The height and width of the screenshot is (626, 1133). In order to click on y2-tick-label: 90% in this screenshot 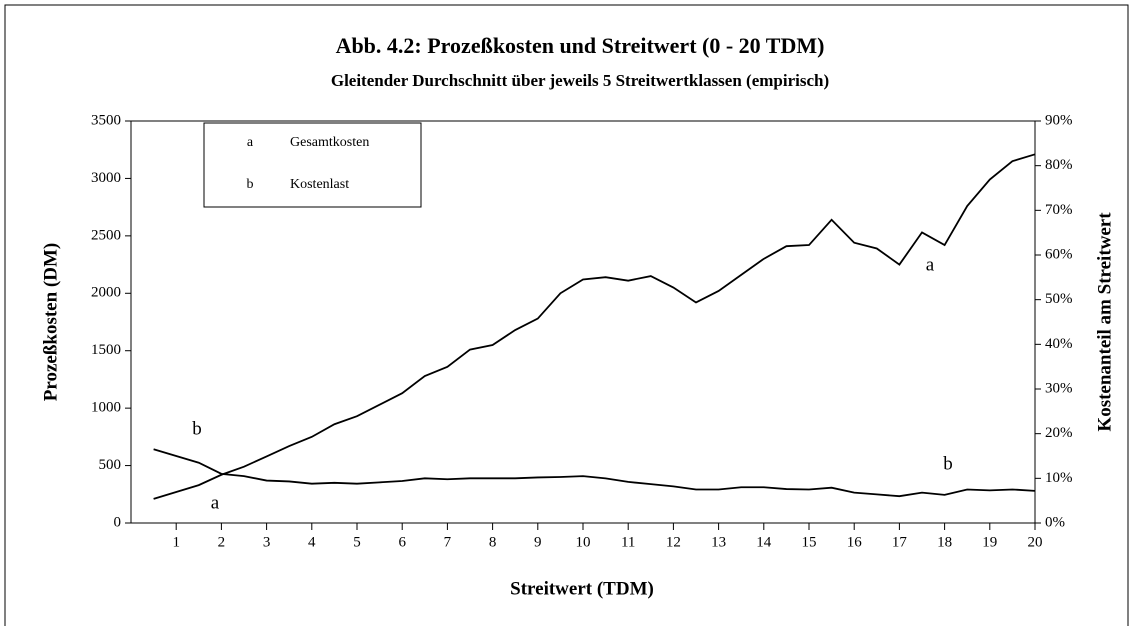, I will do `click(1059, 120)`.